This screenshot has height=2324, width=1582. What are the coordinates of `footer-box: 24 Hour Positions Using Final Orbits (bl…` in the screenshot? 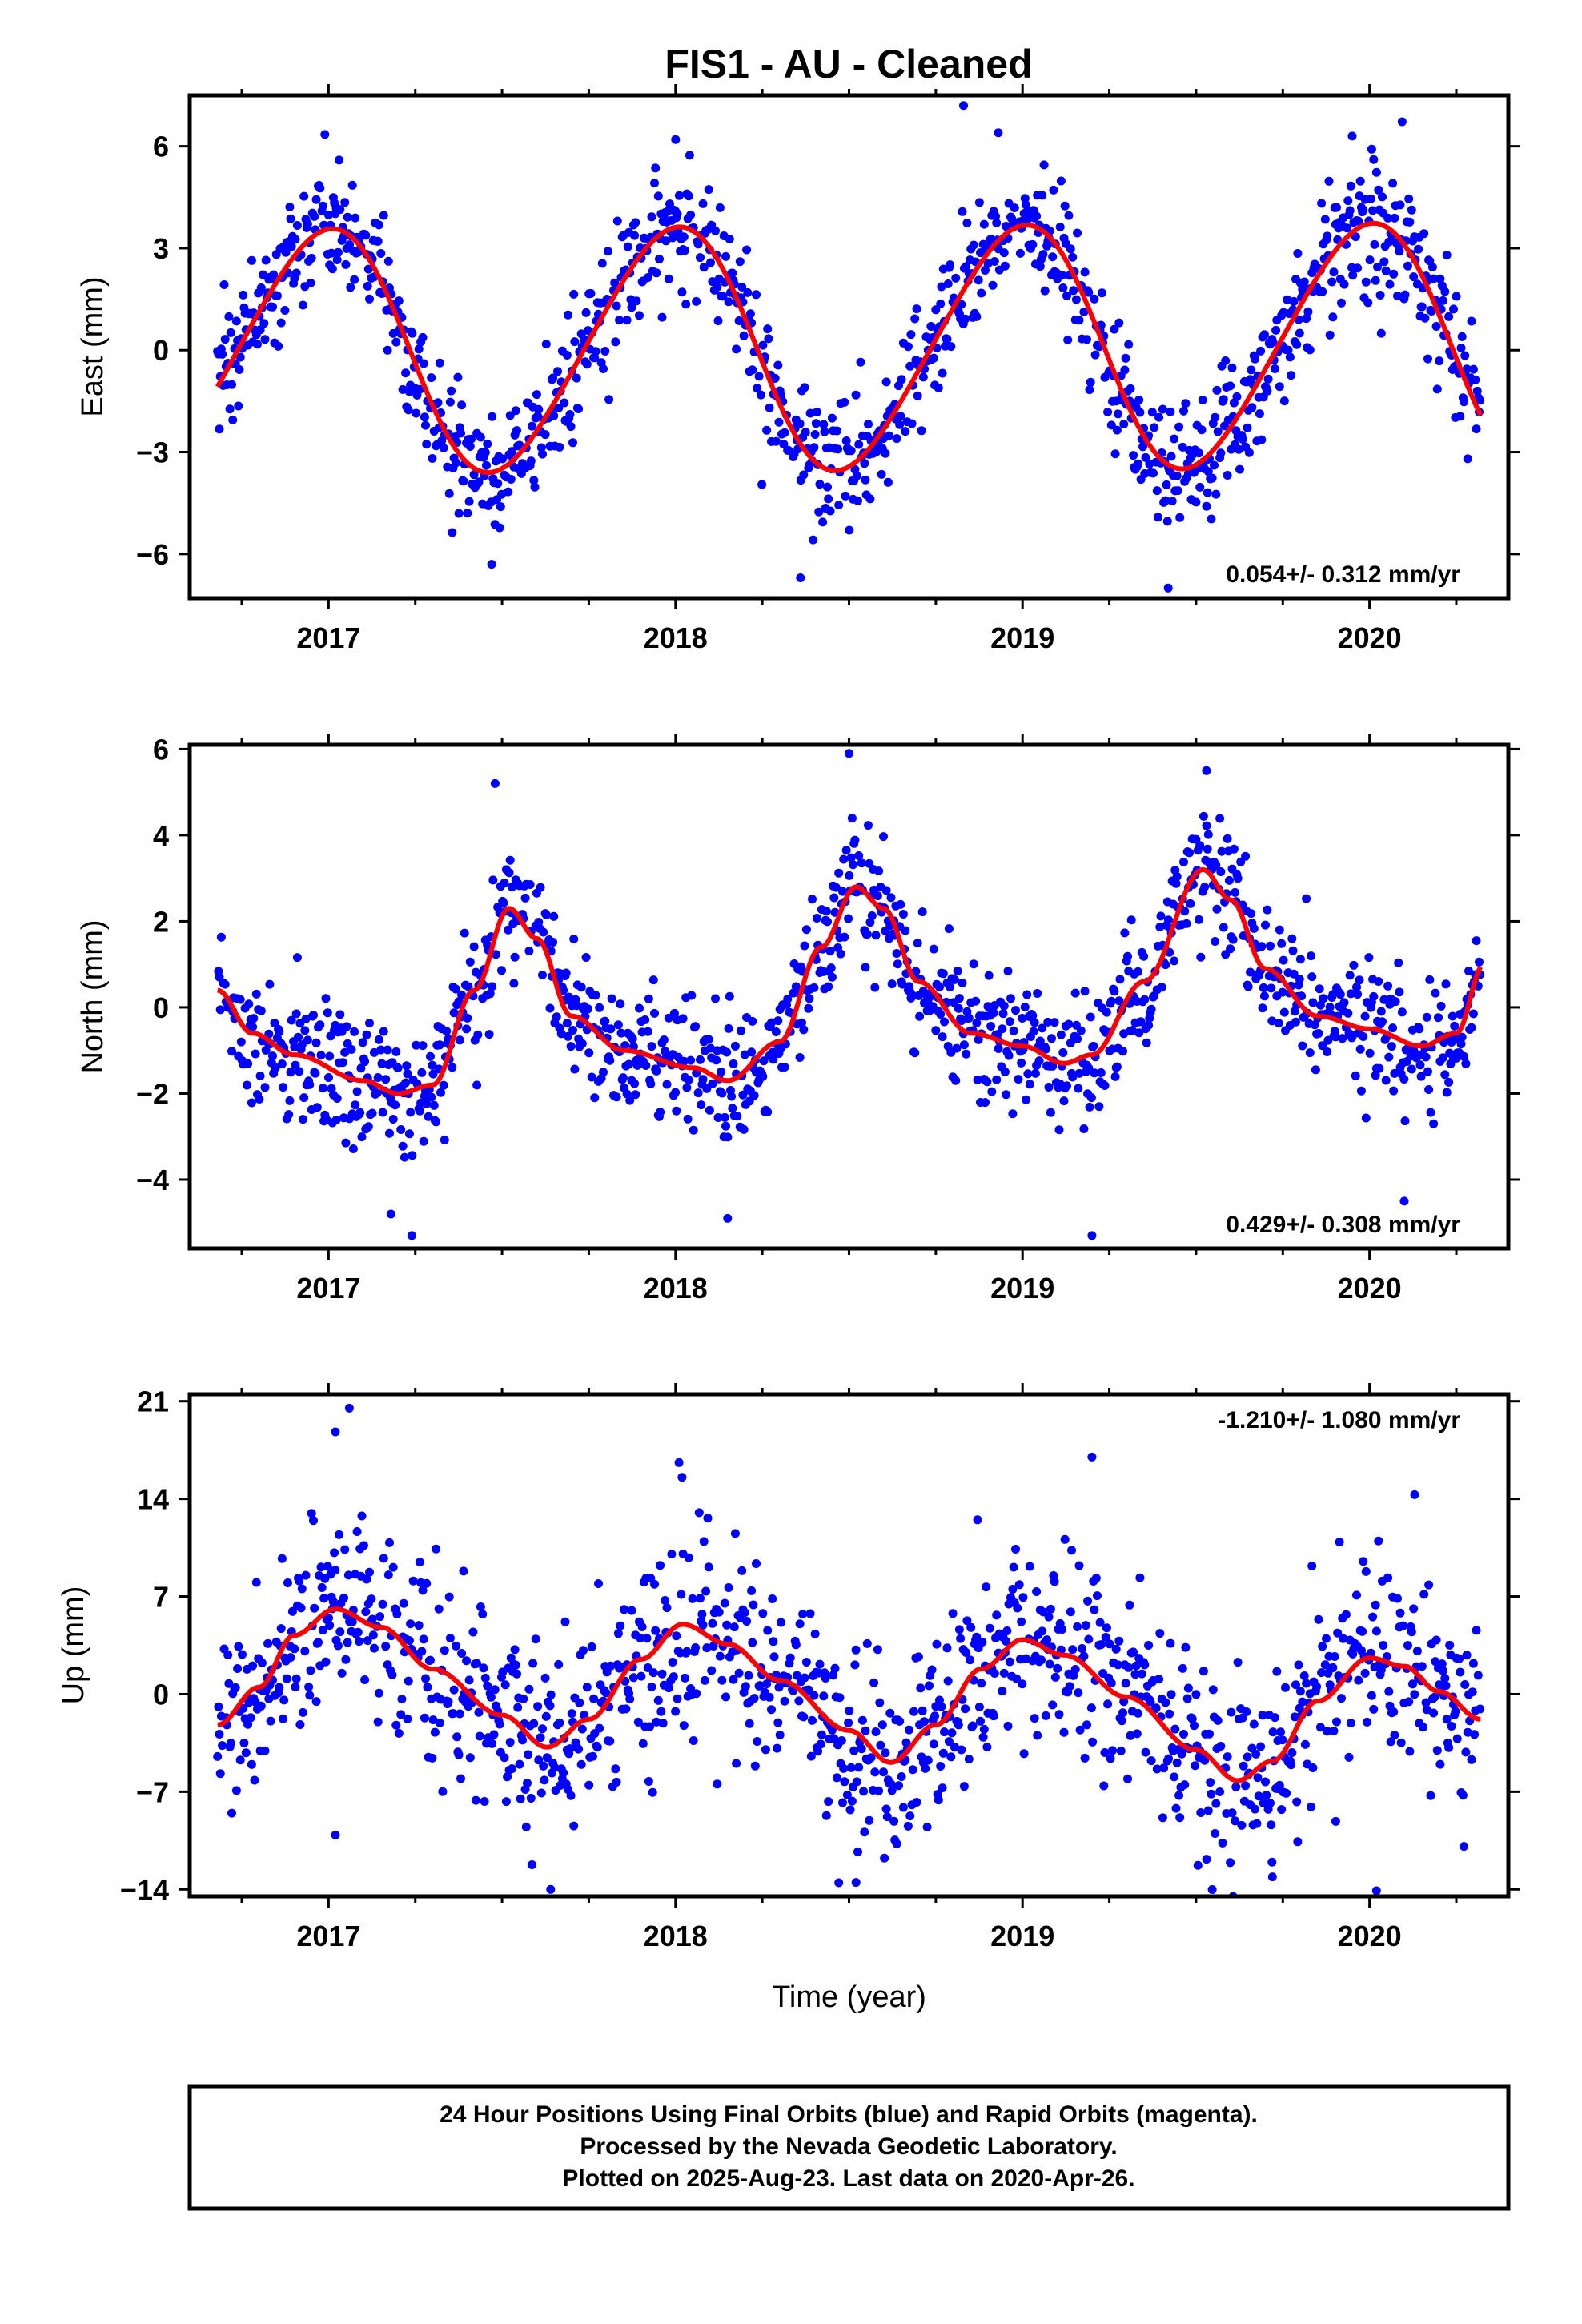 It's located at (849, 2147).